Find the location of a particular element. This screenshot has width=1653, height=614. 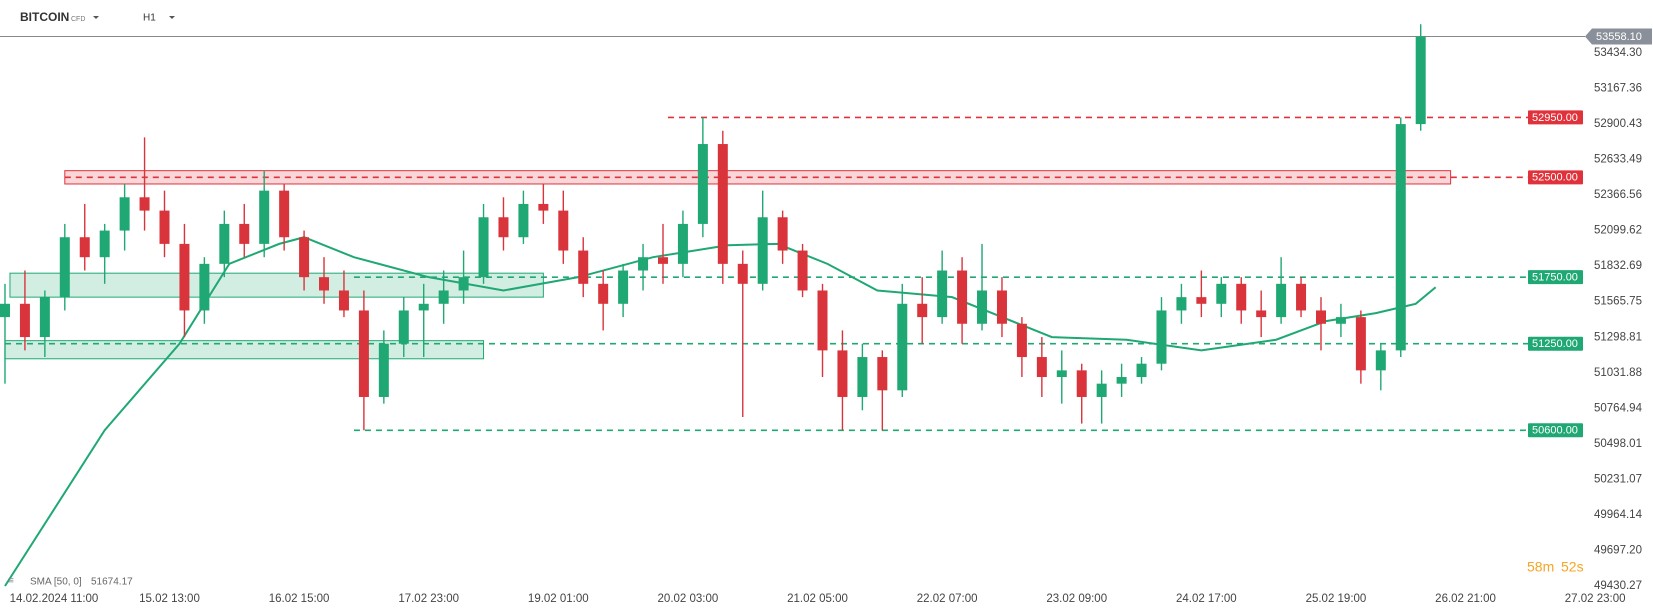

y-tick-label: 51031.88 is located at coordinates (1618, 373).